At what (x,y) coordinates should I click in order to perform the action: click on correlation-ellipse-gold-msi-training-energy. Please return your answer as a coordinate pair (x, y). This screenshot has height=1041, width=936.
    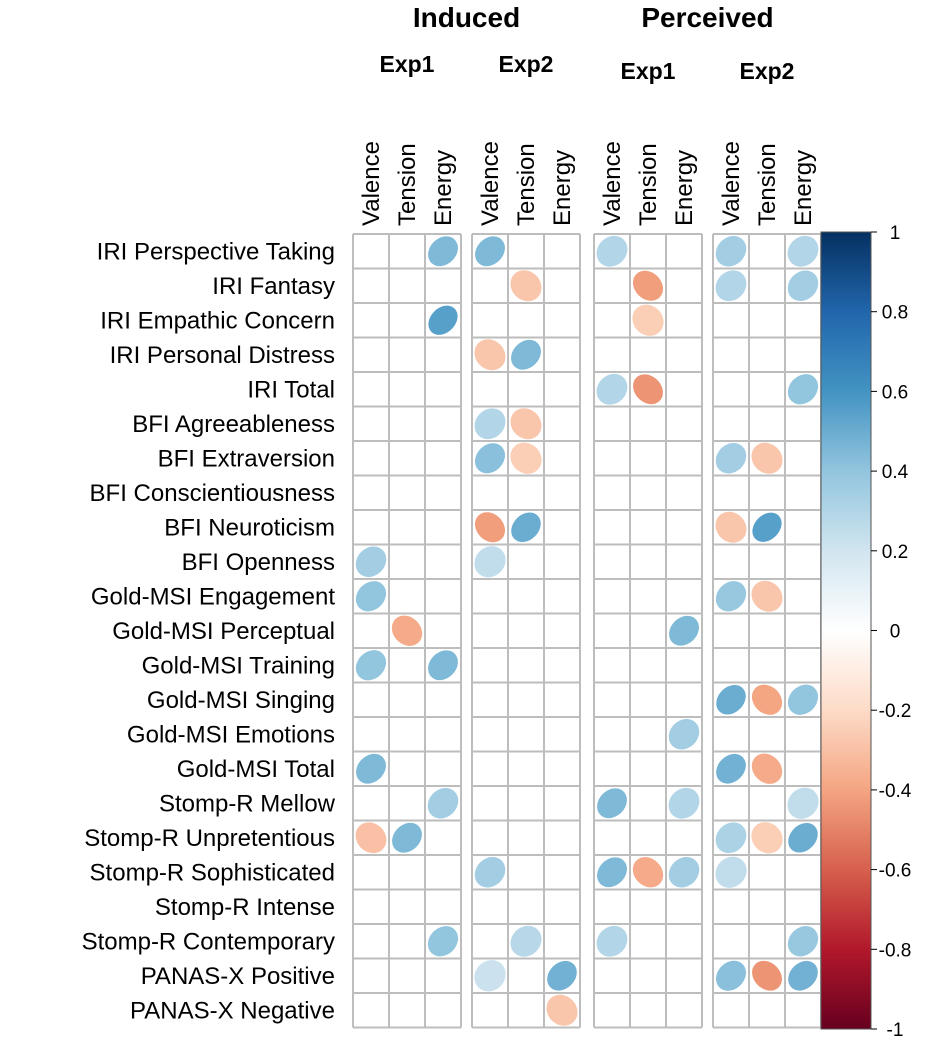
    Looking at the image, I should click on (443, 665).